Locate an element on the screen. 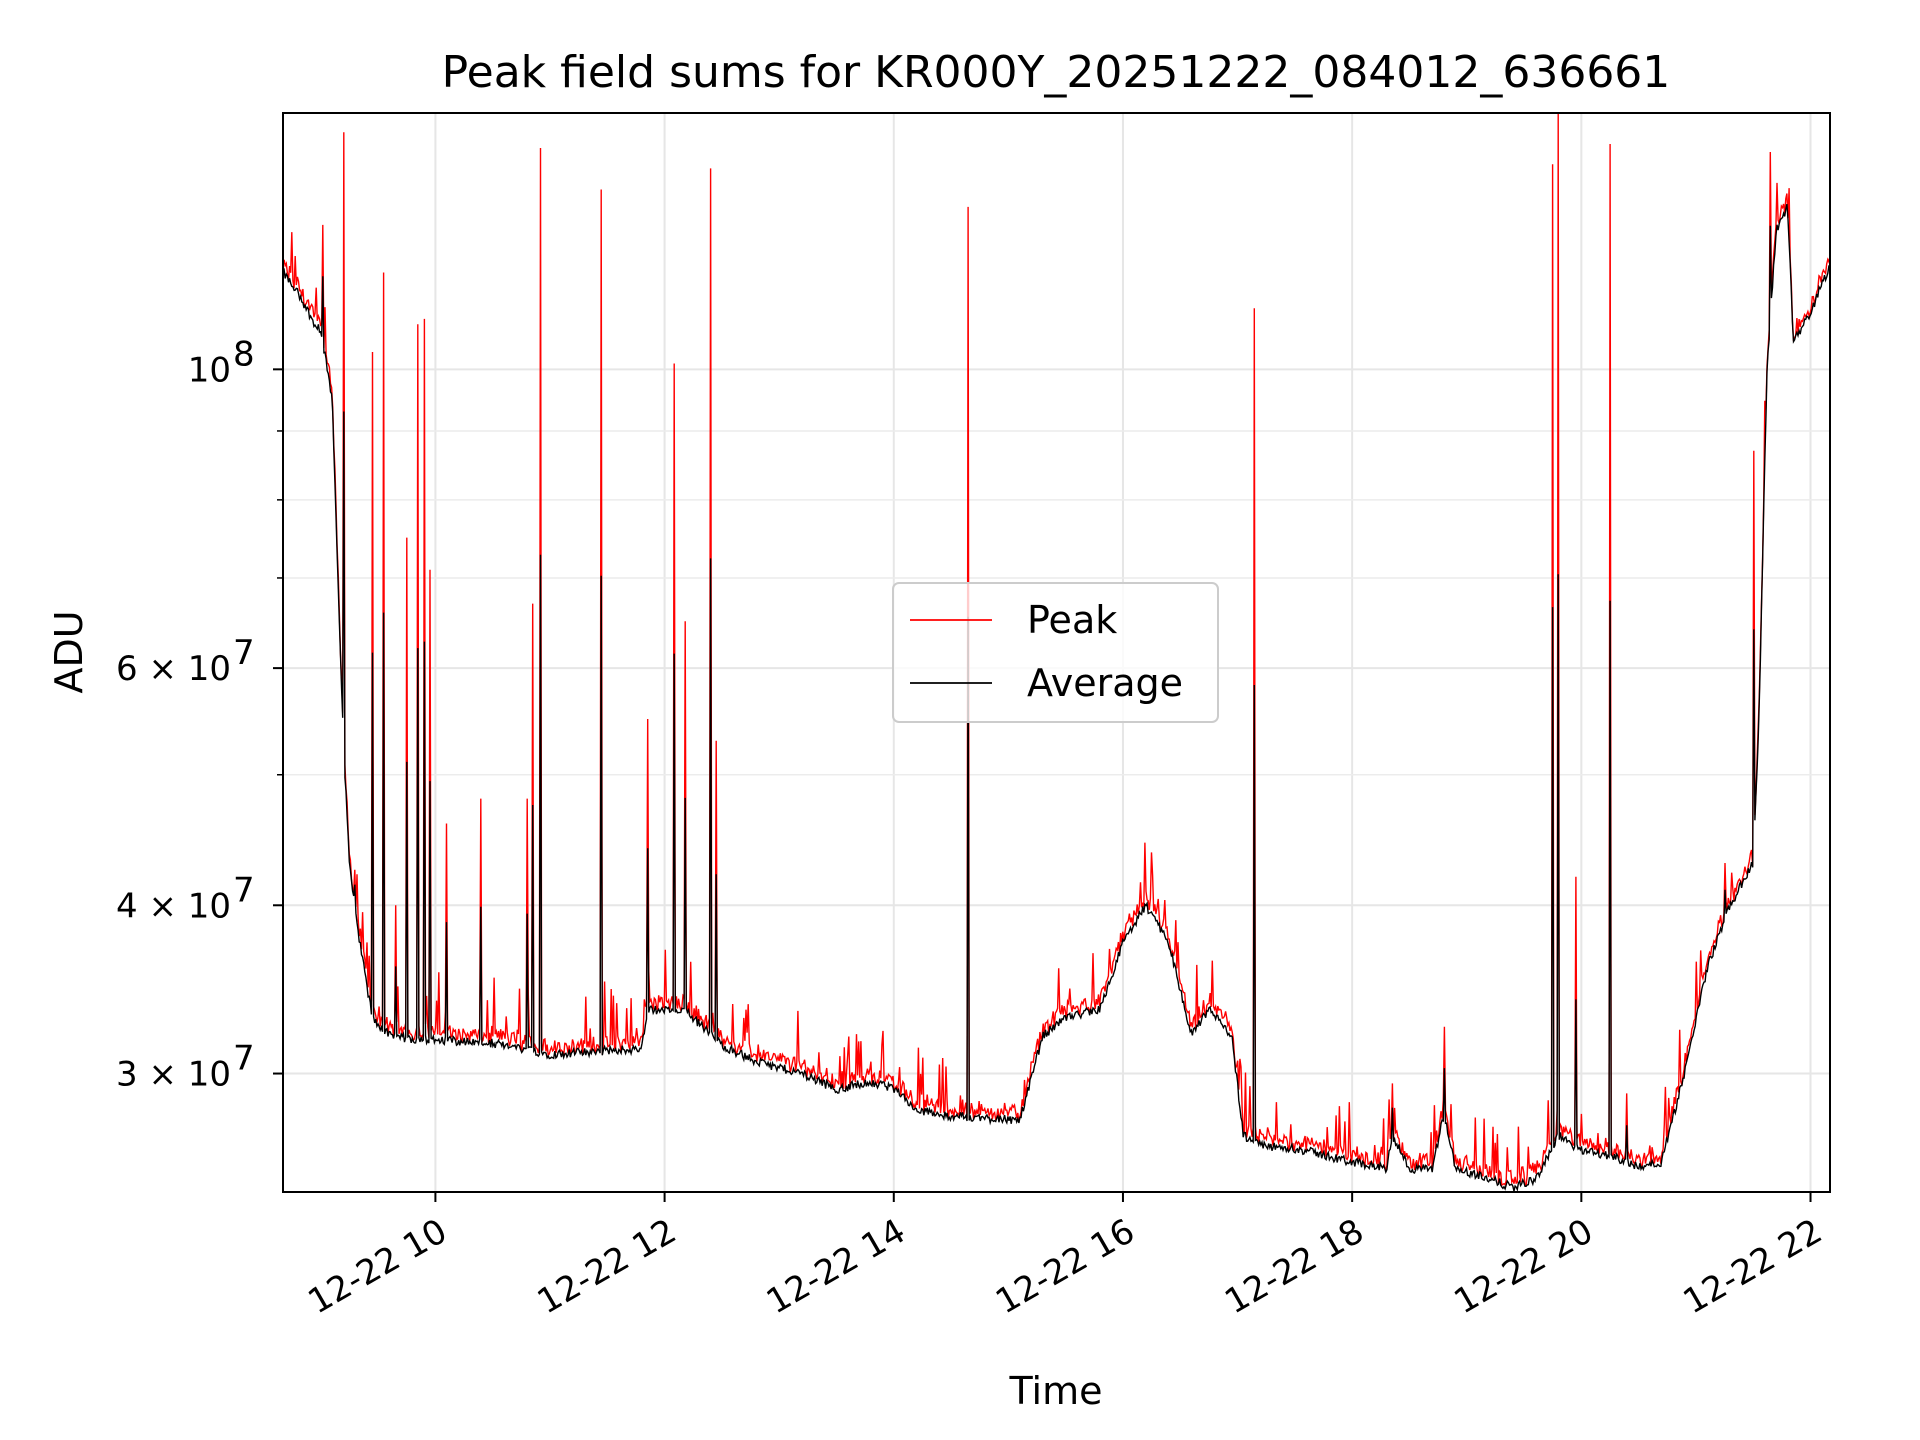 This screenshot has width=1920, height=1440. y-tick-label: 4 × 10 is located at coordinates (173, 906).